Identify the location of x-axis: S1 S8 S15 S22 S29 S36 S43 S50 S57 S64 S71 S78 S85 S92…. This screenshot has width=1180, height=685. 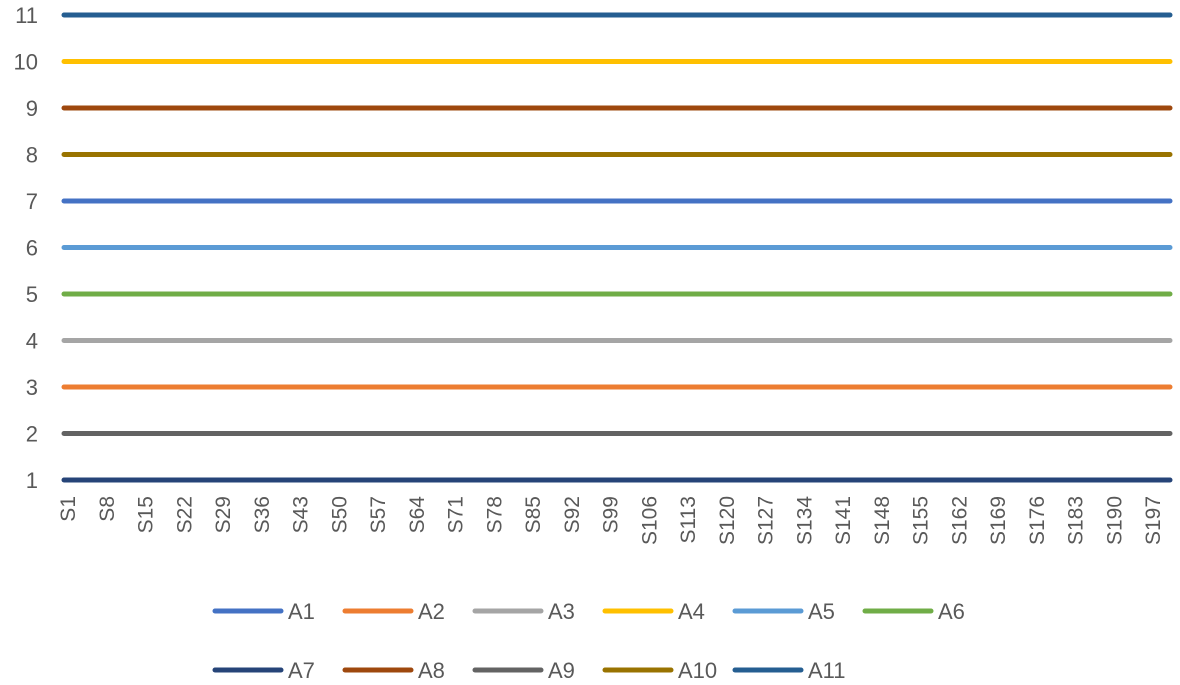
(611, 520).